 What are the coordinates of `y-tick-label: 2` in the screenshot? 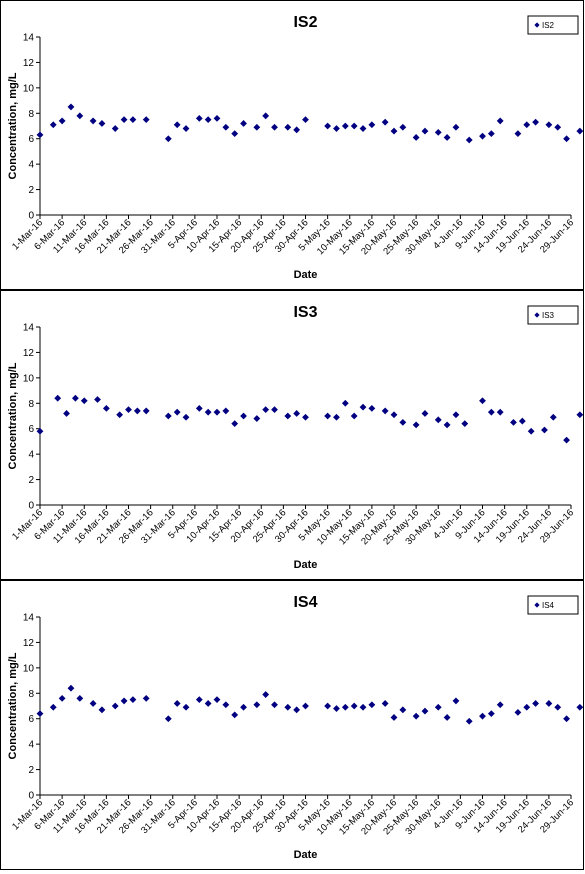 It's located at (31, 480).